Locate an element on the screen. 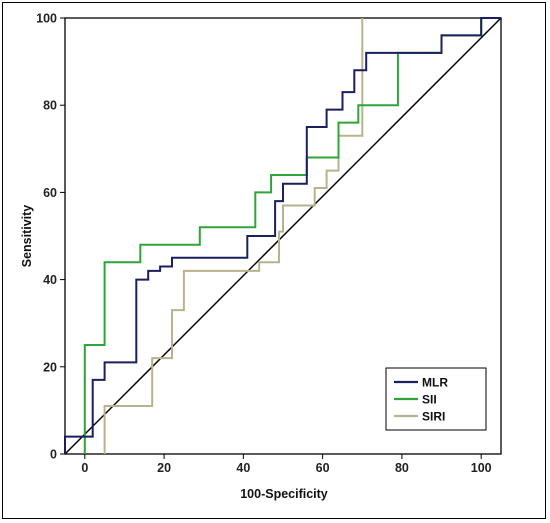 Image resolution: width=550 pixels, height=523 pixels. x-tick-label: 100 is located at coordinates (481, 468).